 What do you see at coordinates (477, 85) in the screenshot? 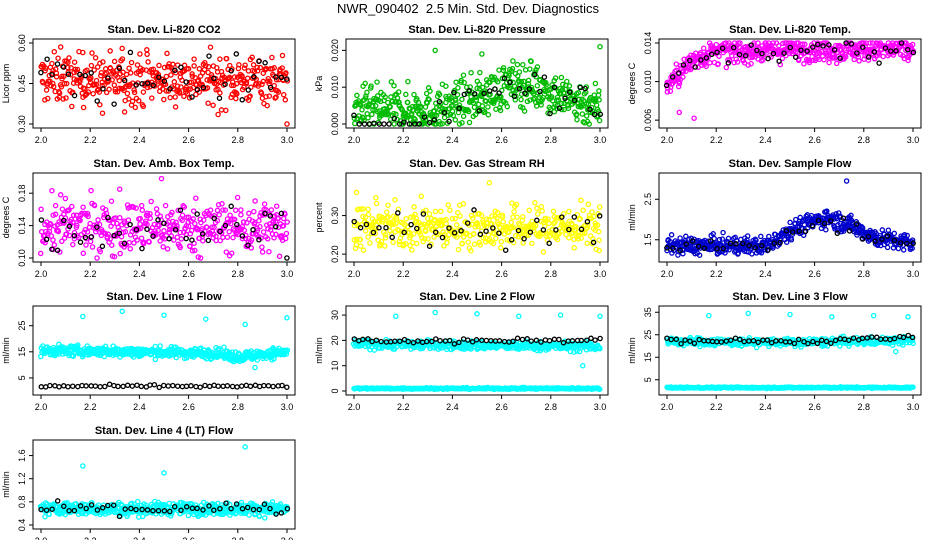
I see `data-points` at bounding box center [477, 85].